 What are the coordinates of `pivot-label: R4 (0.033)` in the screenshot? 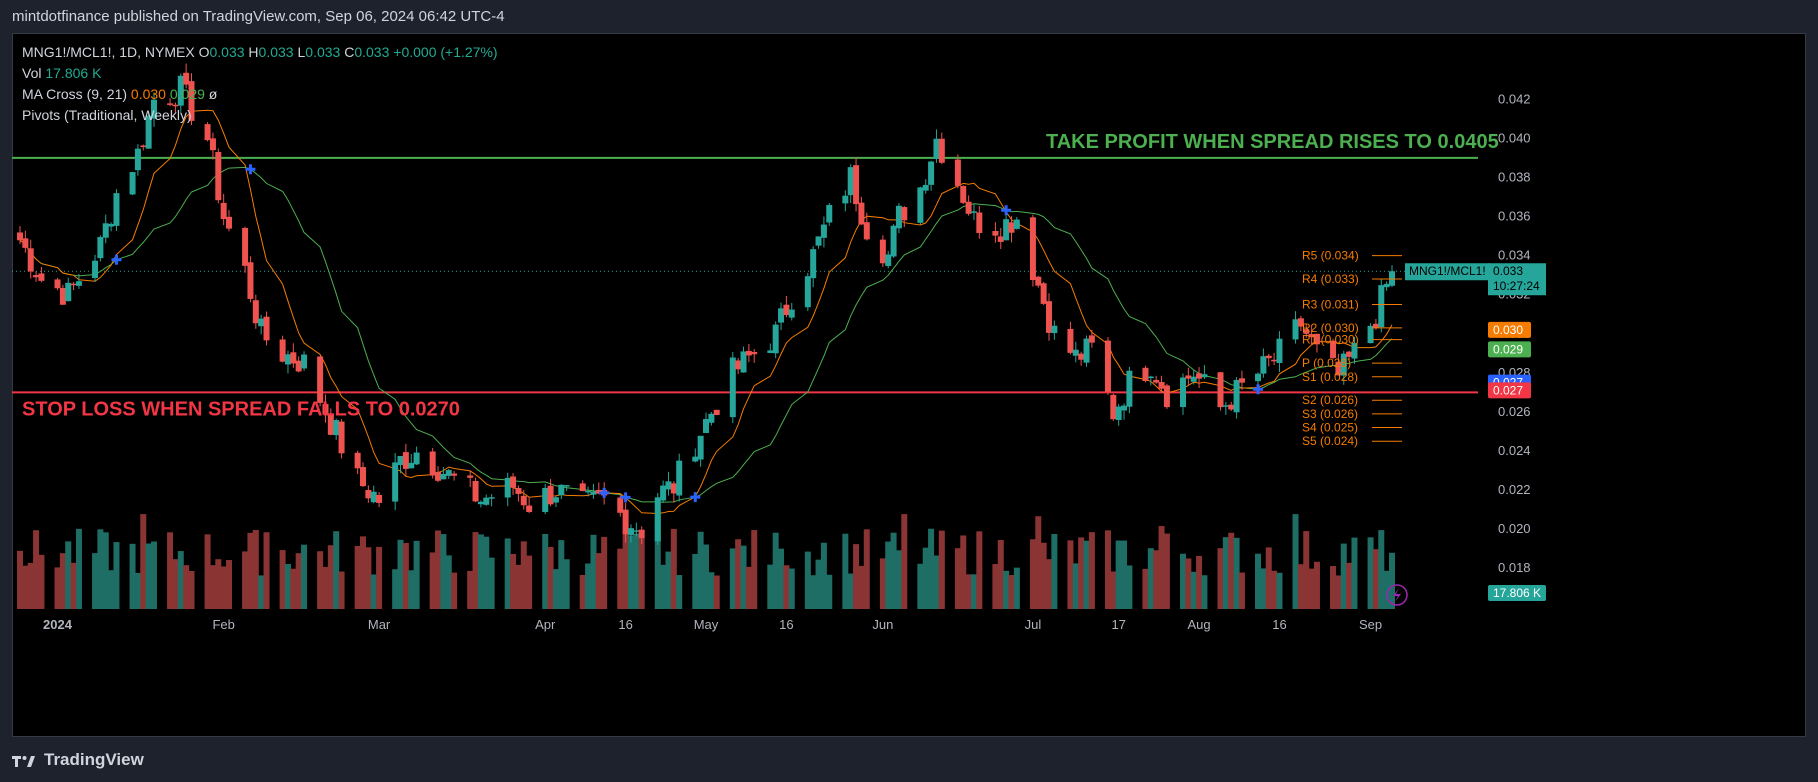 It's located at (1330, 279).